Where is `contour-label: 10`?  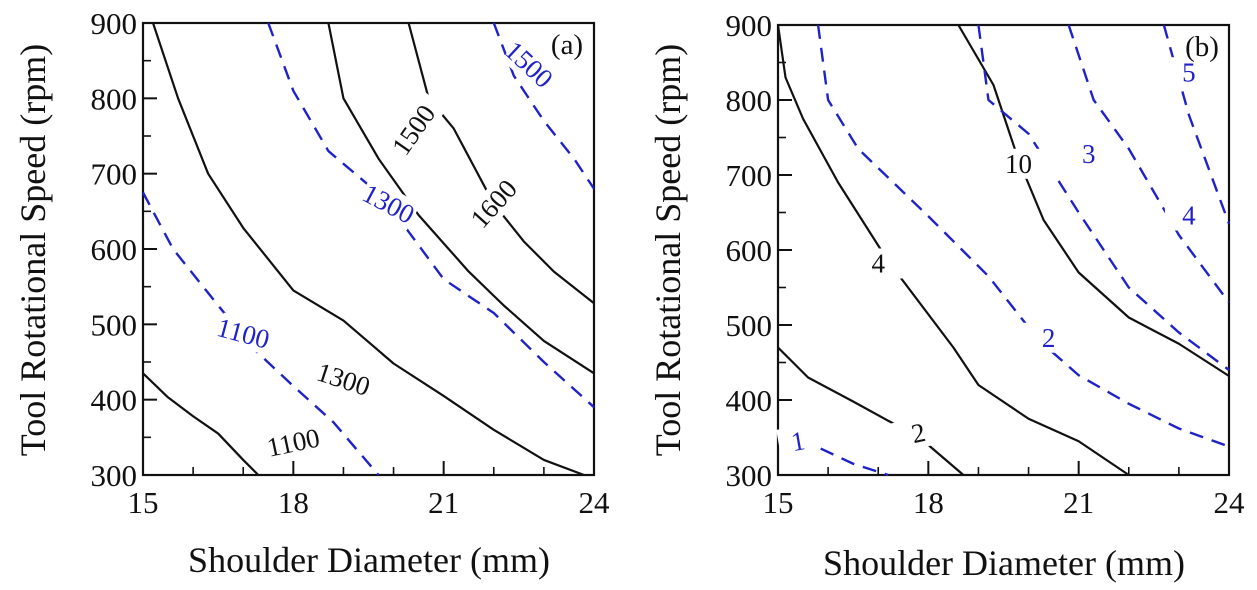 contour-label: 10 is located at coordinates (1018, 164).